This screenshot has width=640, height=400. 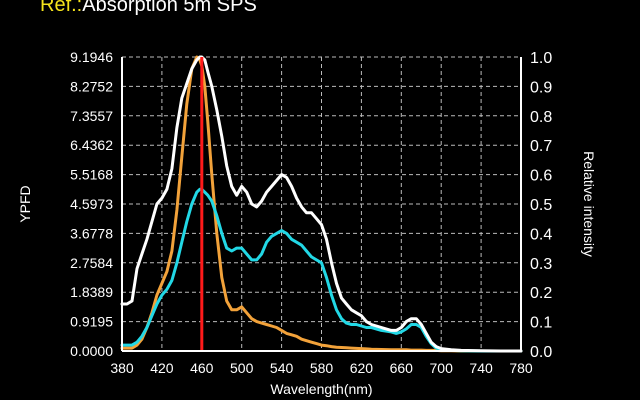 I want to click on y-right-tick-label: 0.2, so click(x=541, y=293).